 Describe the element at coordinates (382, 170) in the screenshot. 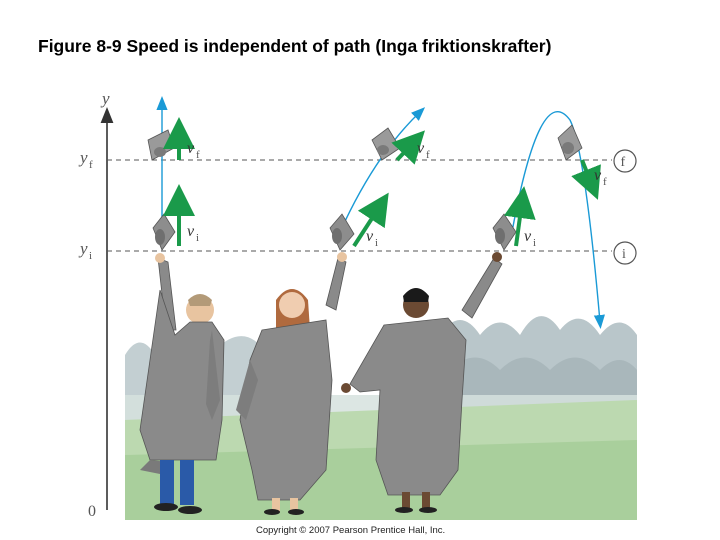

I see `trajectory-angled` at that location.